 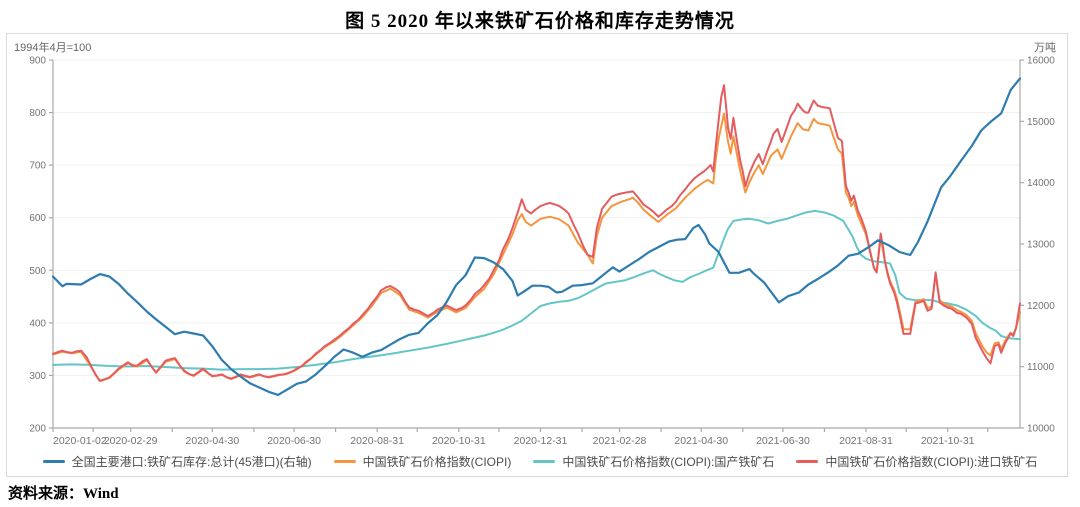 I want to click on page-title: 图 5 2020 年以来铁矿石价格和库存走势情况, so click(x=540, y=21).